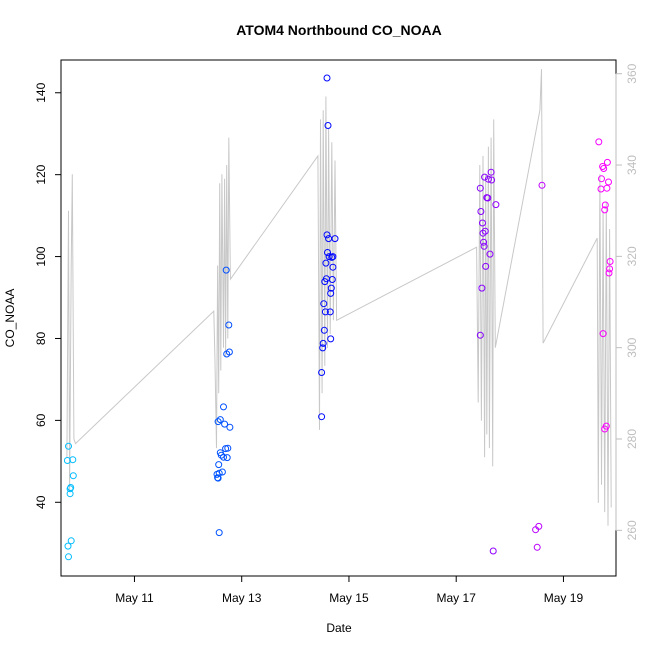  Describe the element at coordinates (242, 598) in the screenshot. I see `x-tick-label: May 13` at that location.